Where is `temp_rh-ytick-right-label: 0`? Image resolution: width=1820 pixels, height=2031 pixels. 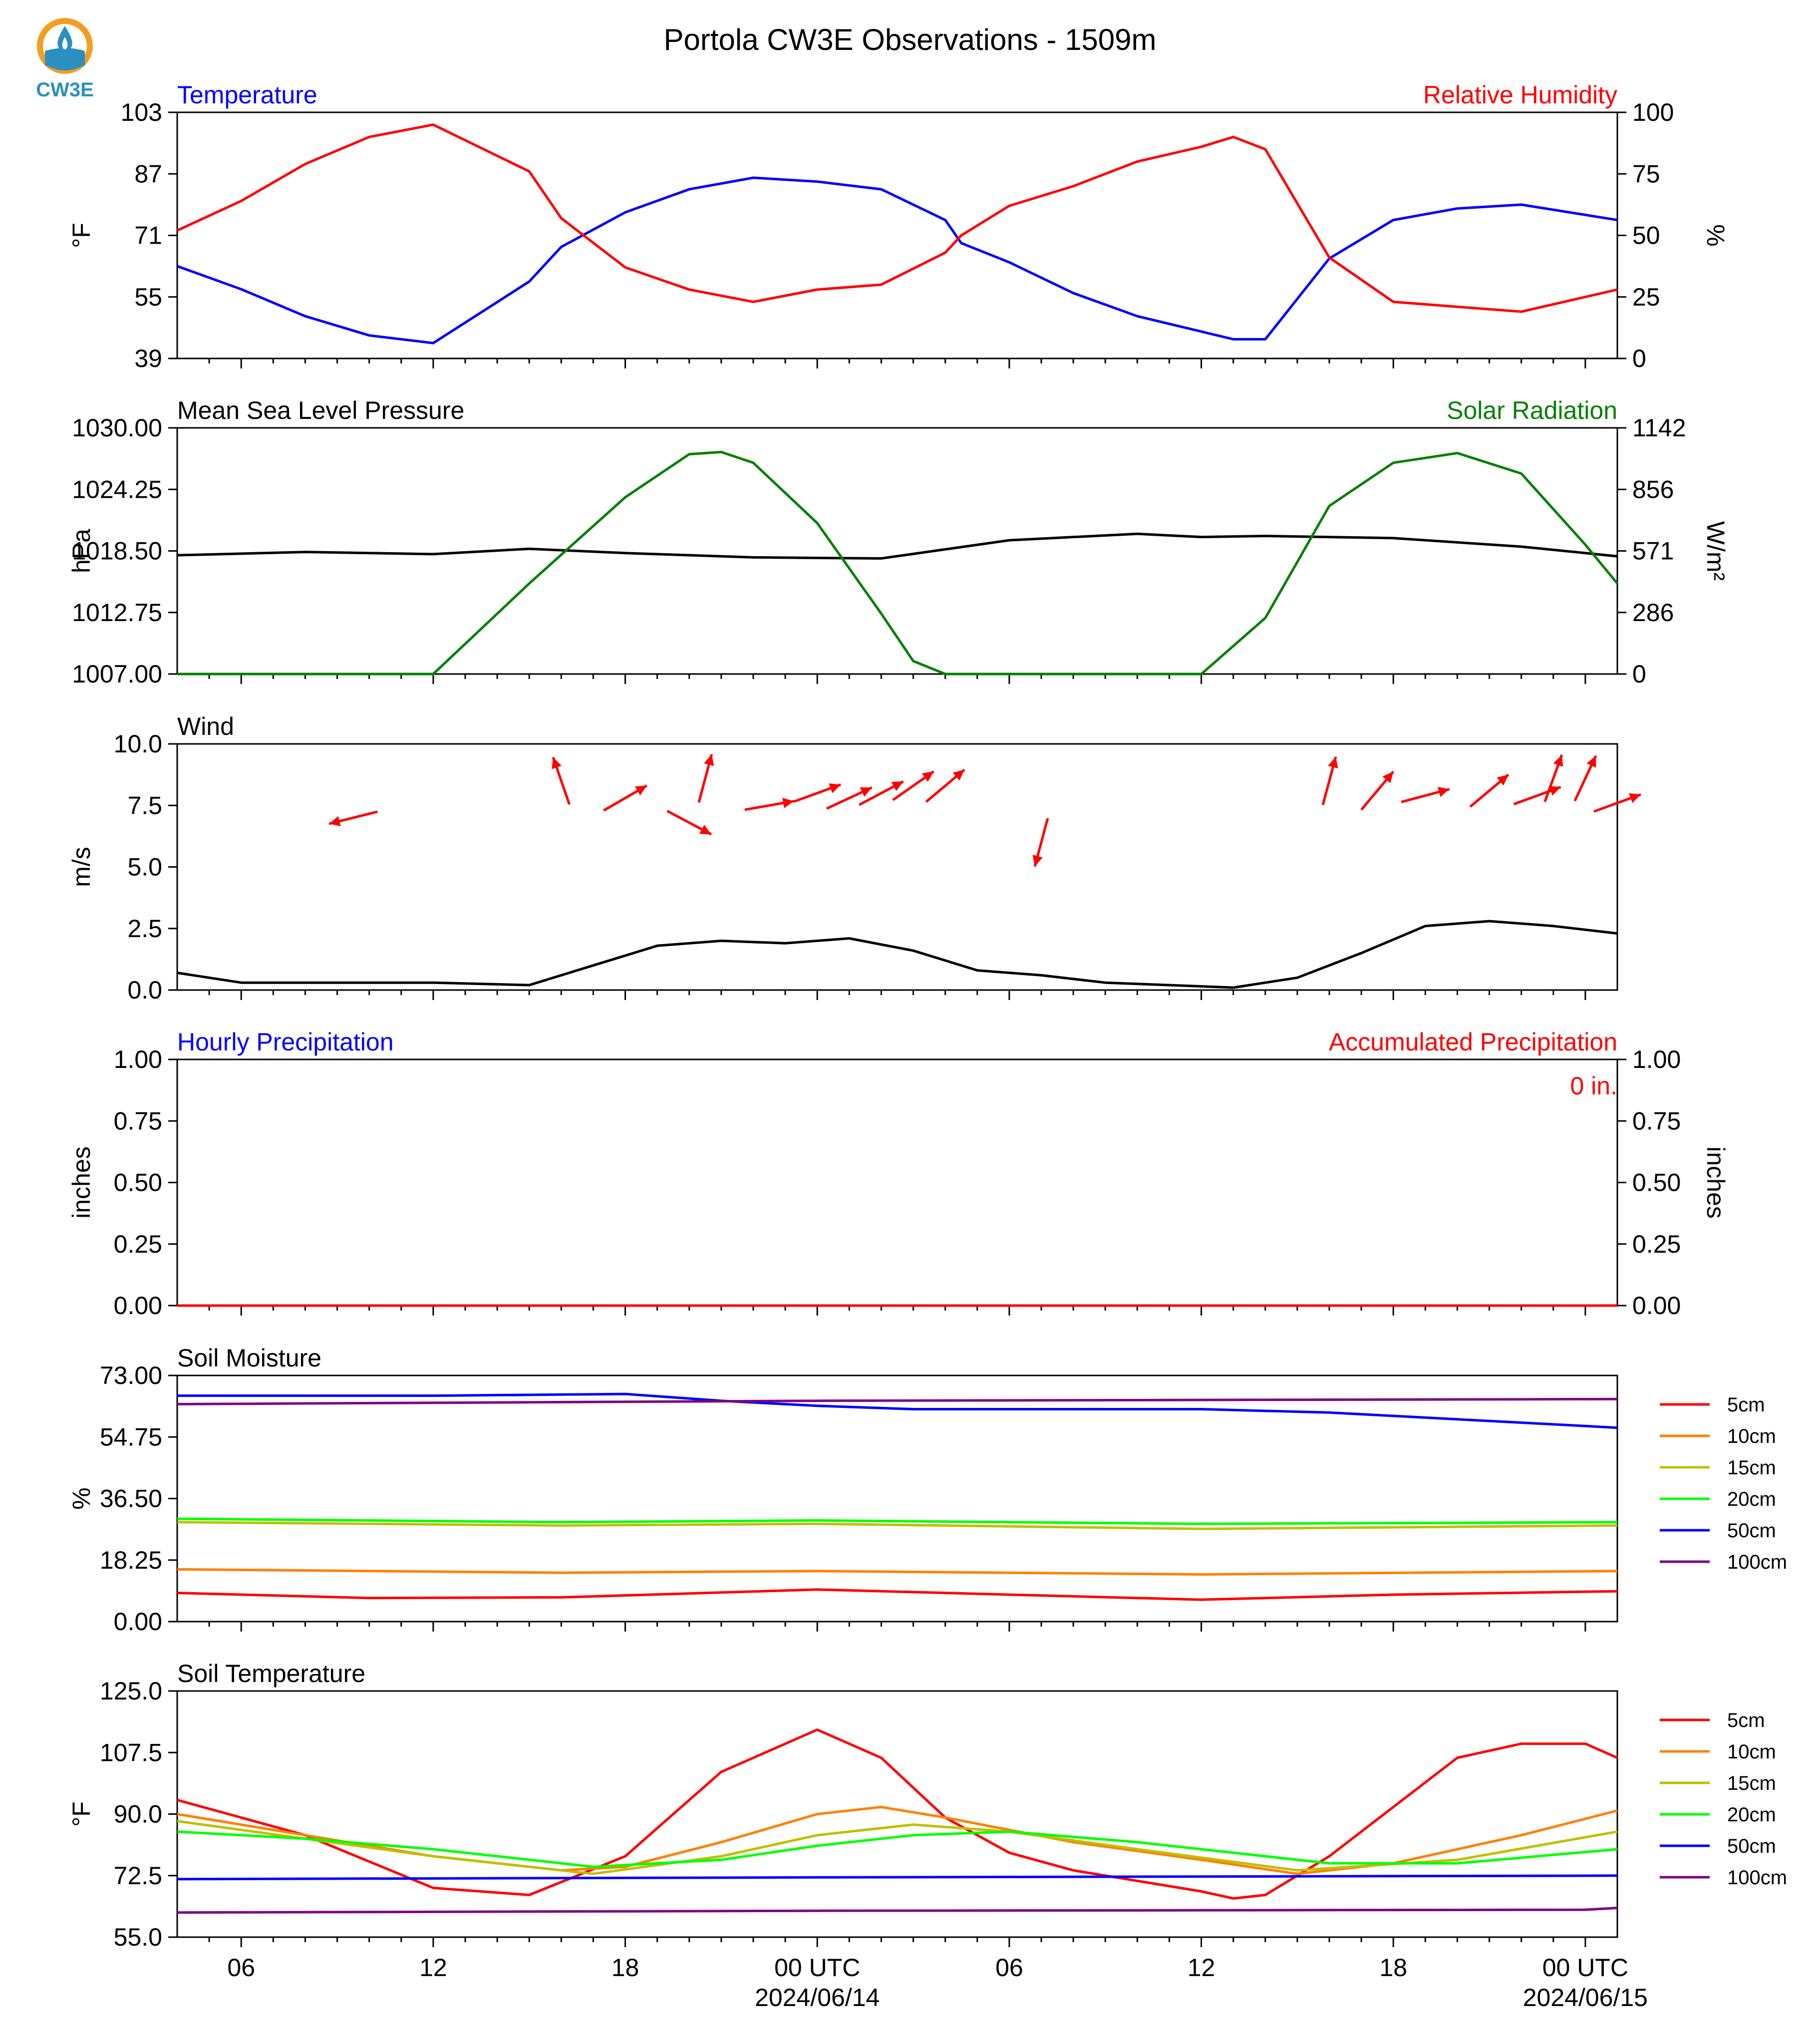 temp_rh-ytick-right-label: 0 is located at coordinates (1639, 358).